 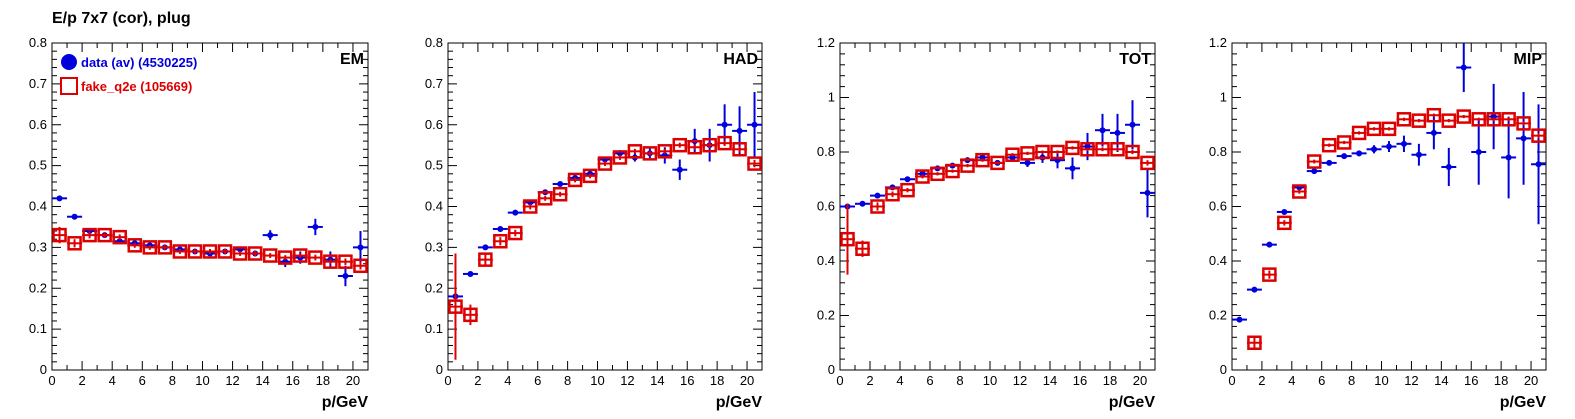 What do you see at coordinates (826, 42) in the screenshot?
I see `y-tick-label: 1.2` at bounding box center [826, 42].